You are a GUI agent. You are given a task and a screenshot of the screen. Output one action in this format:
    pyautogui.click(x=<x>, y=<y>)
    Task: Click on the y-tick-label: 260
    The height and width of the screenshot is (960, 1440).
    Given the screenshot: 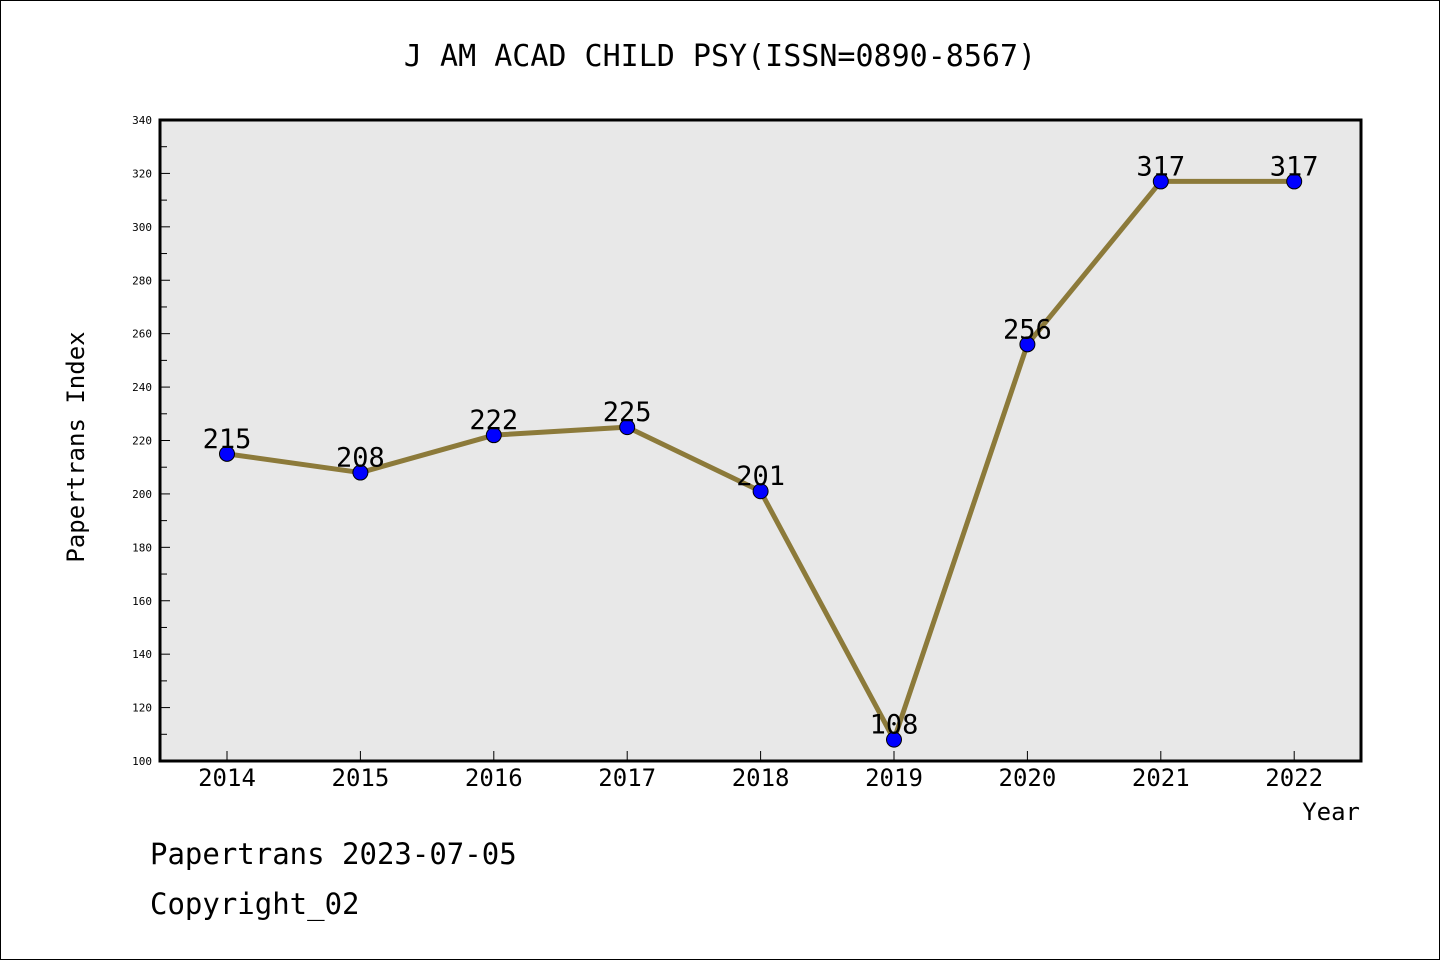 What is the action you would take?
    pyautogui.click(x=142, y=334)
    